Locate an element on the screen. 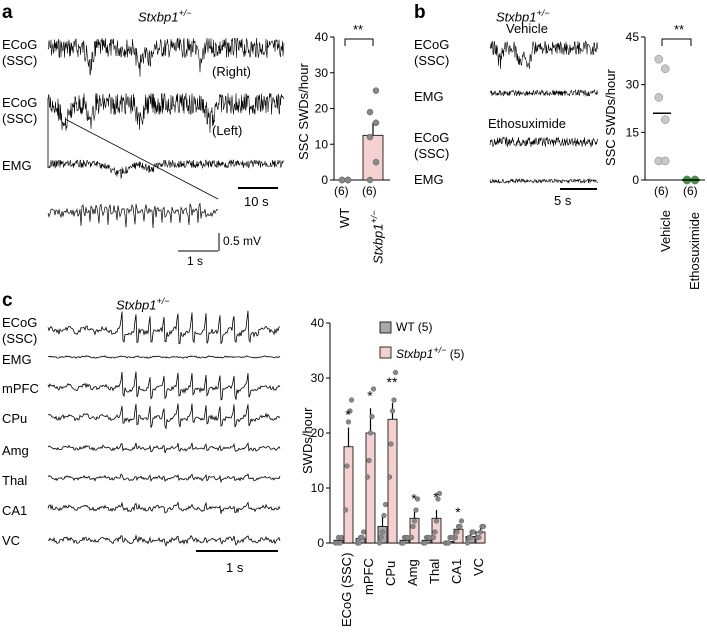  panel-a-ylabel: SSC SWDs/hour is located at coordinates (303, 111).